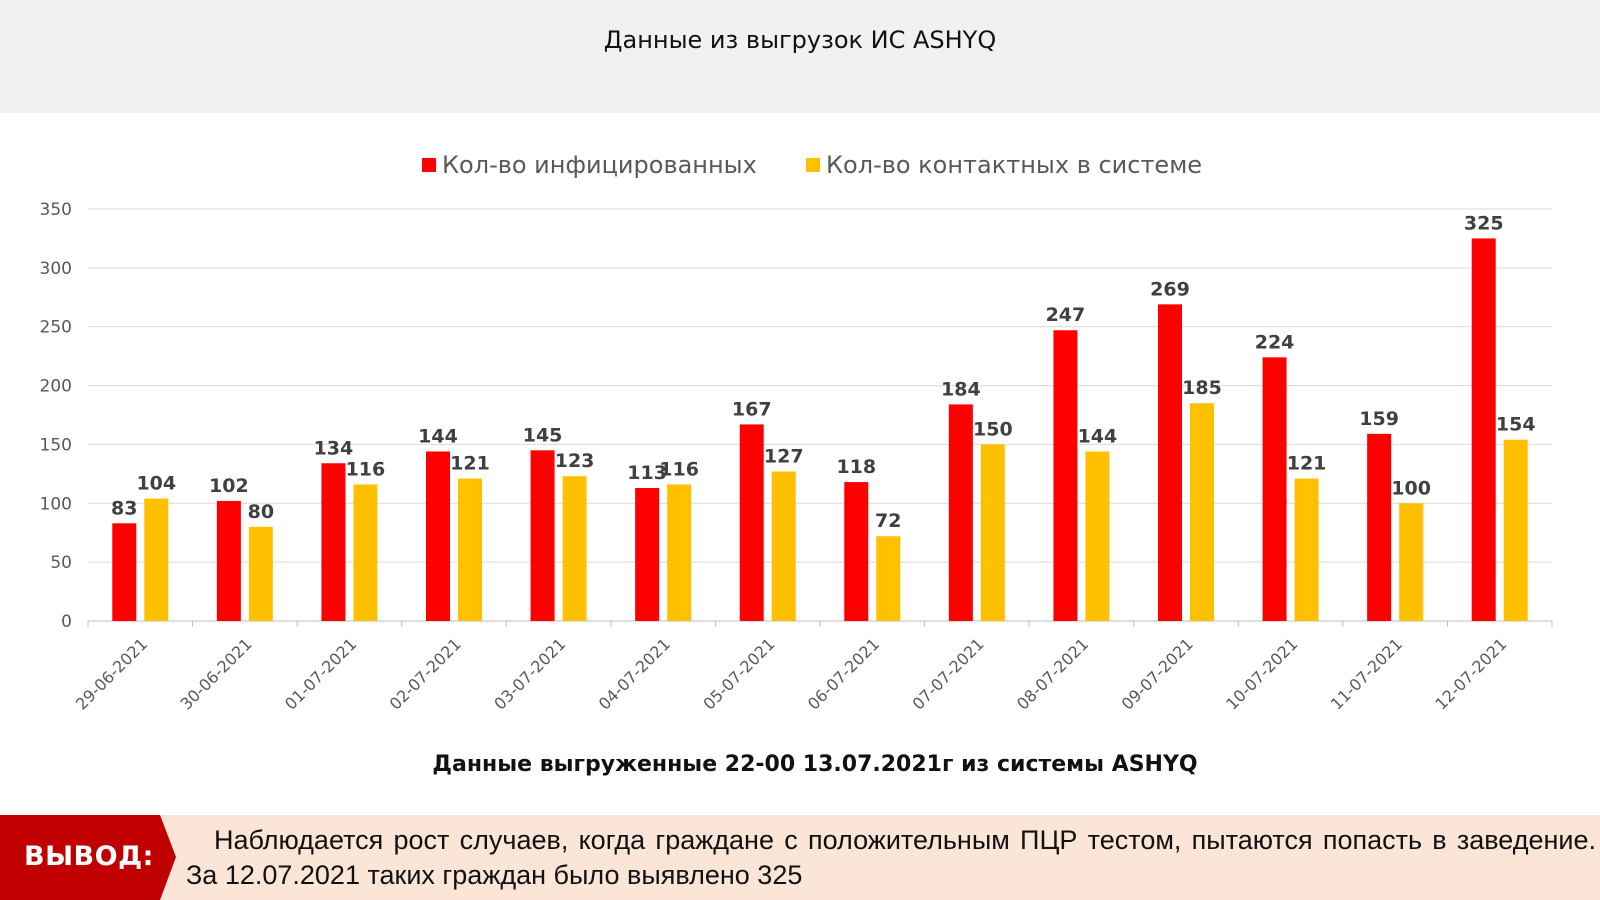  What do you see at coordinates (634, 673) in the screenshot?
I see `x-tick-label: 04-07-2021` at bounding box center [634, 673].